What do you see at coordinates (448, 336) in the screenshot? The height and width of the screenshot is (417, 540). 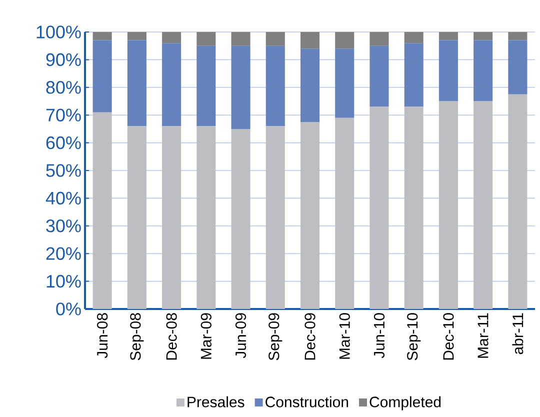 I see `x-tick-label: Dec-10` at bounding box center [448, 336].